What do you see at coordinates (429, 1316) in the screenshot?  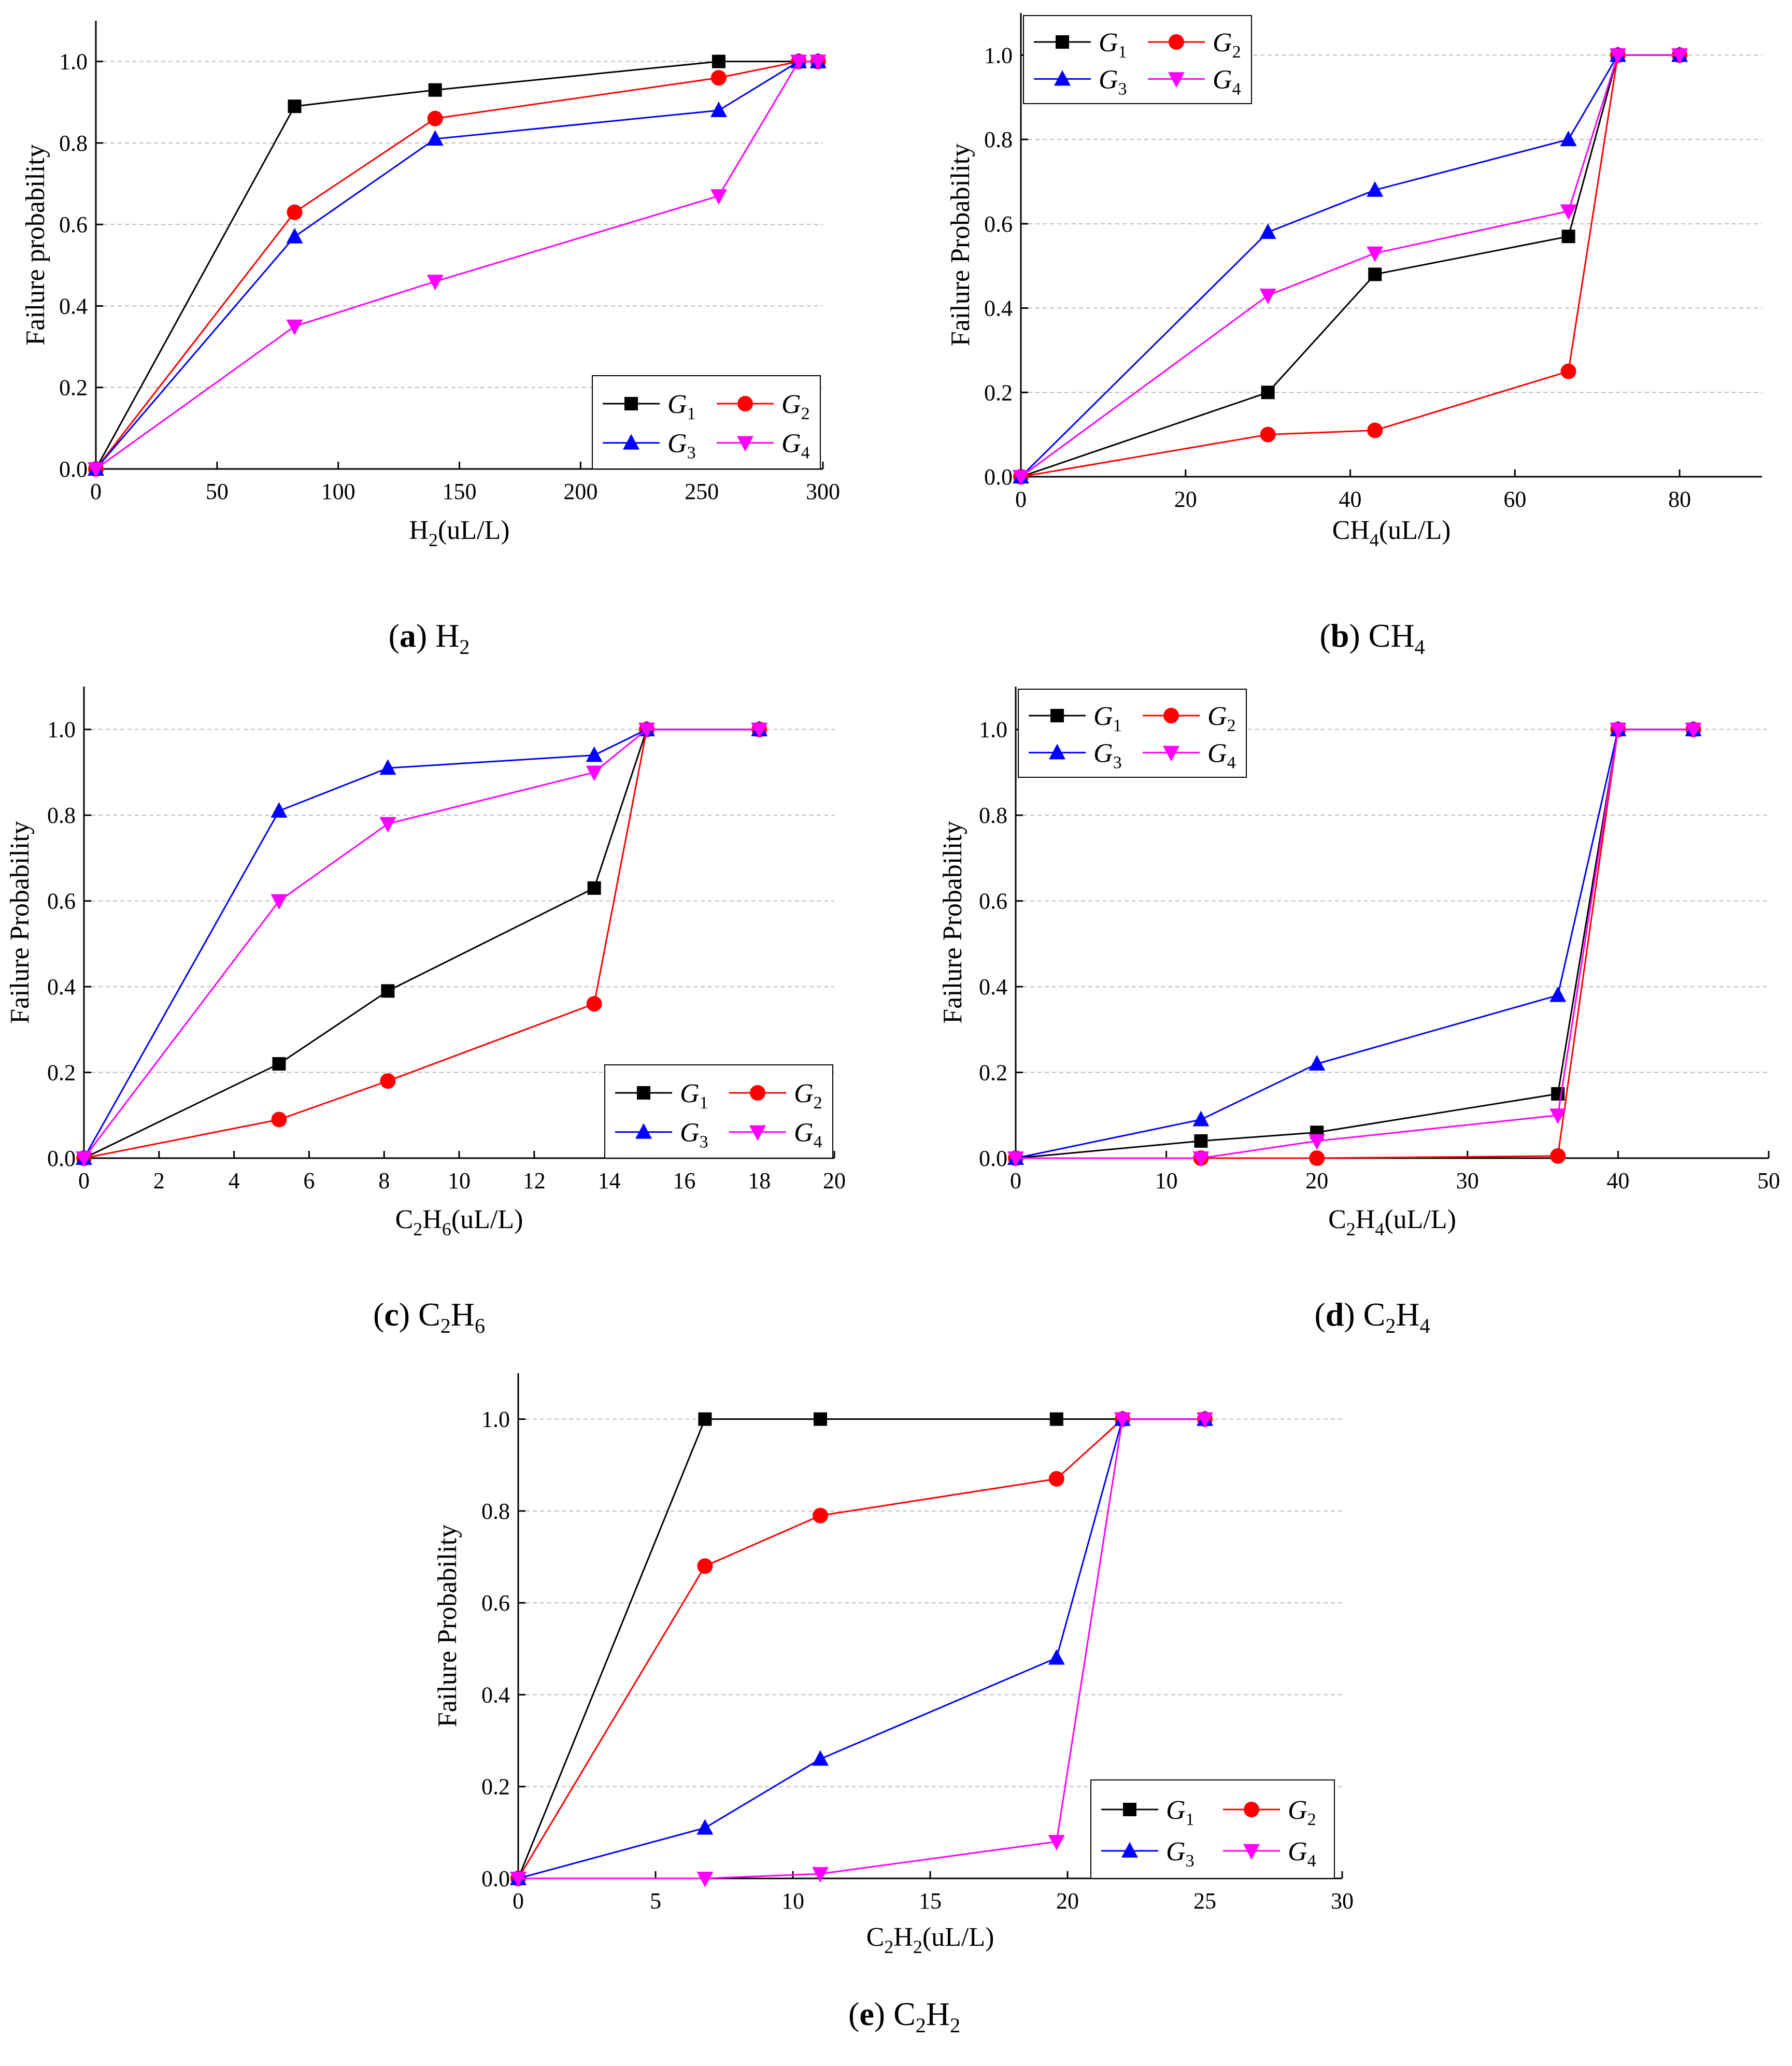 I see `caption-c: (c) C2H6` at bounding box center [429, 1316].